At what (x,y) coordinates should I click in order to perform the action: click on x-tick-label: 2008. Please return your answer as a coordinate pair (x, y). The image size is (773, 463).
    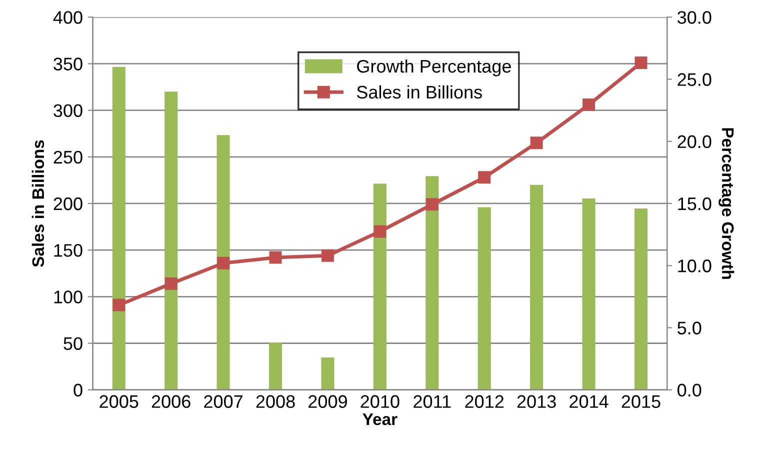
    Looking at the image, I should click on (275, 401).